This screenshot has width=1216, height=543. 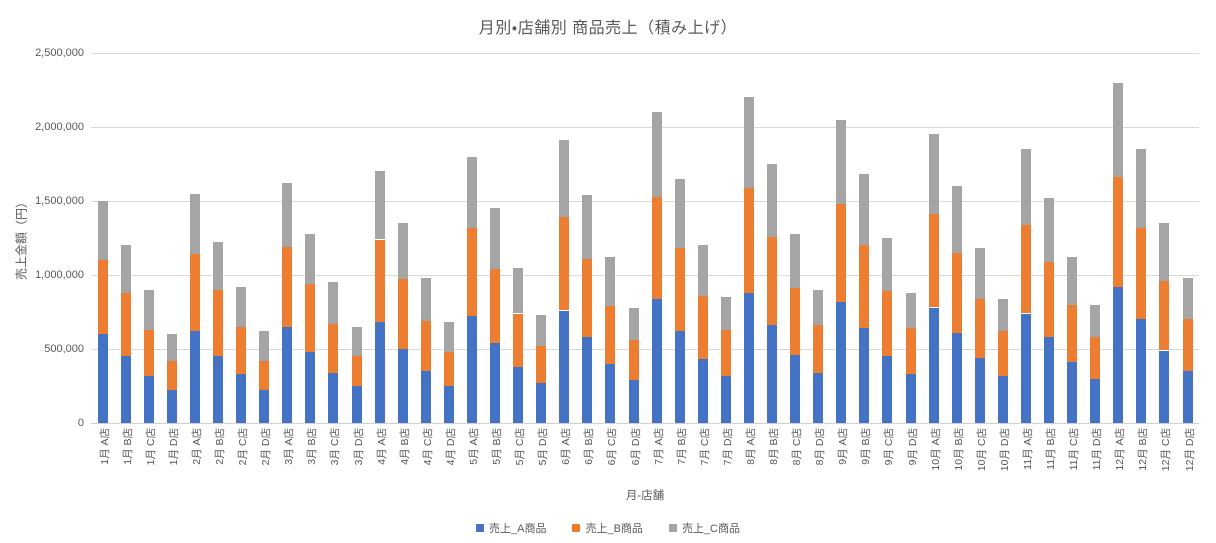 I want to click on legend-label: 売上_B商品, so click(x=614, y=529).